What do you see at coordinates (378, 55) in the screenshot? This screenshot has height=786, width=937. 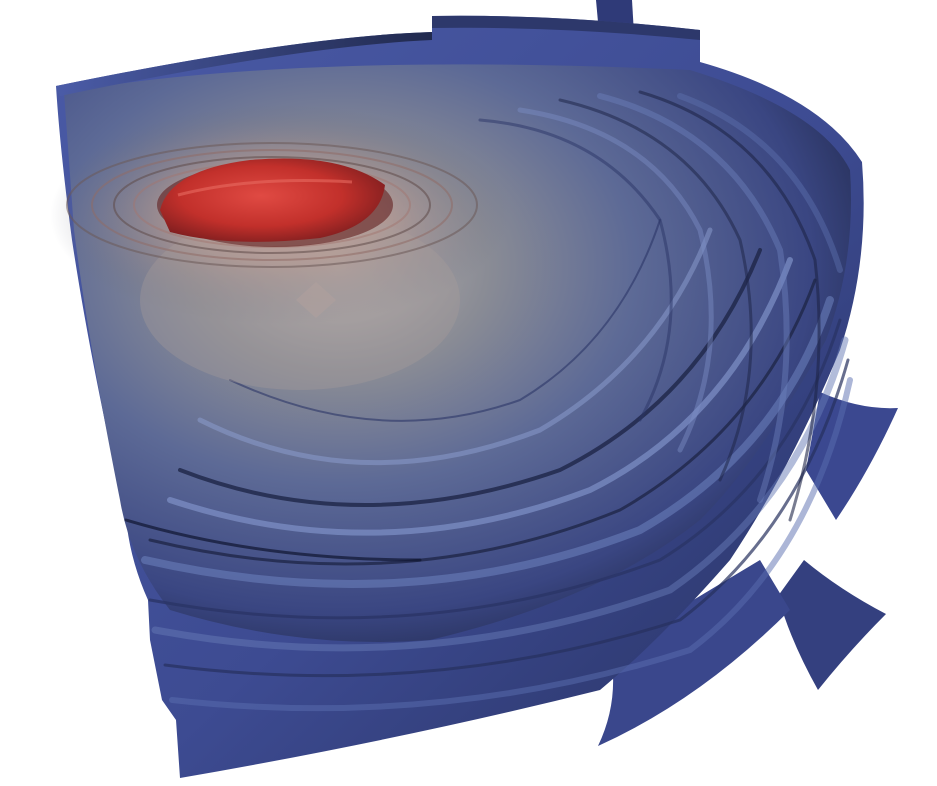 I see `top-edge` at bounding box center [378, 55].